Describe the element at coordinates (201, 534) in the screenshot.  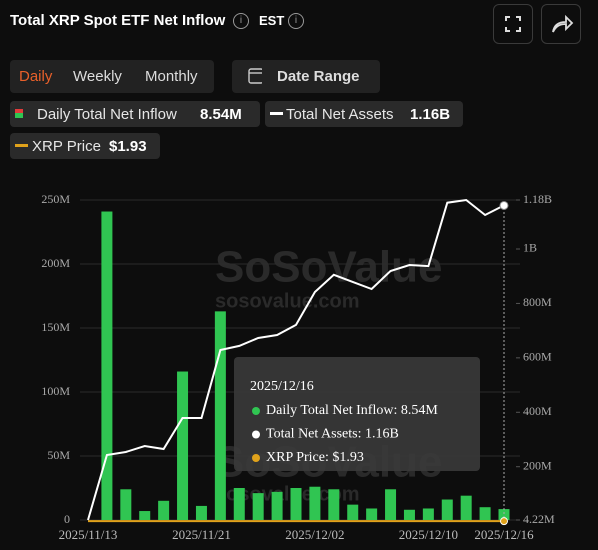
I see `x-tick-label: 2025/11/21` at that location.